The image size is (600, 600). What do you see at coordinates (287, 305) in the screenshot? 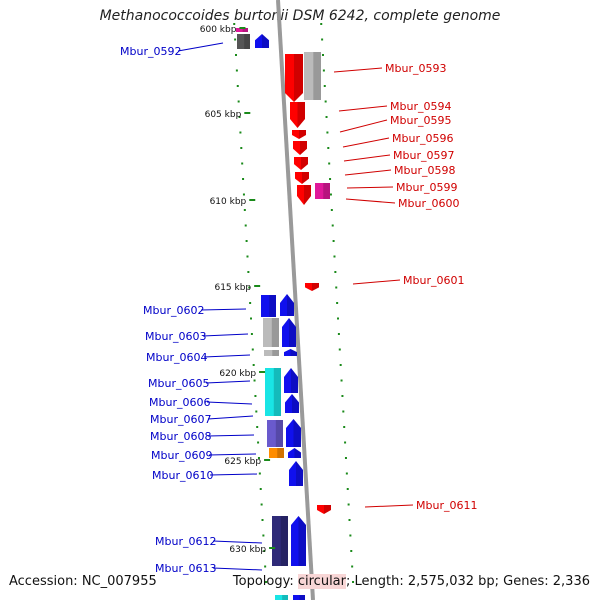
I see `feature-mbur-0602b` at bounding box center [287, 305].